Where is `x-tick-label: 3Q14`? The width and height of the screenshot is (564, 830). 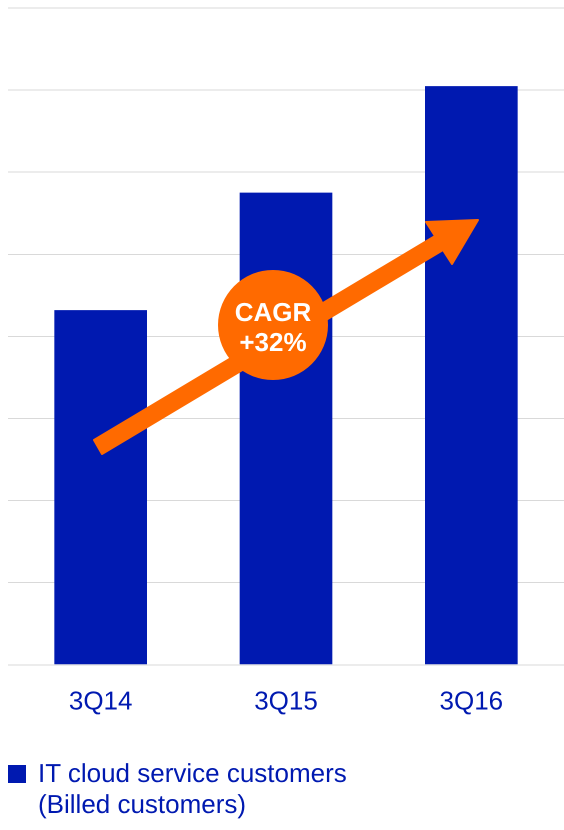 x-tick-label: 3Q14 is located at coordinates (100, 701).